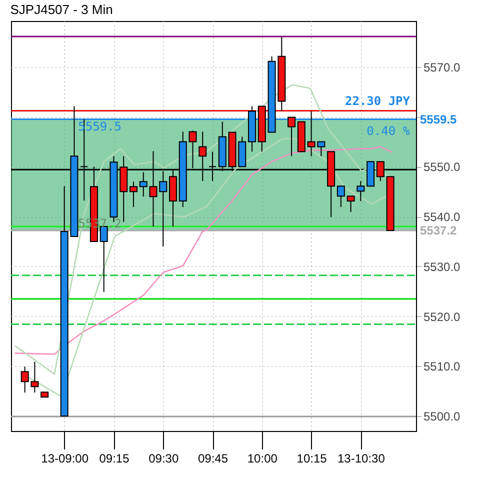  Describe the element at coordinates (442, 317) in the screenshot. I see `y-tick-label: 5520.0` at that location.